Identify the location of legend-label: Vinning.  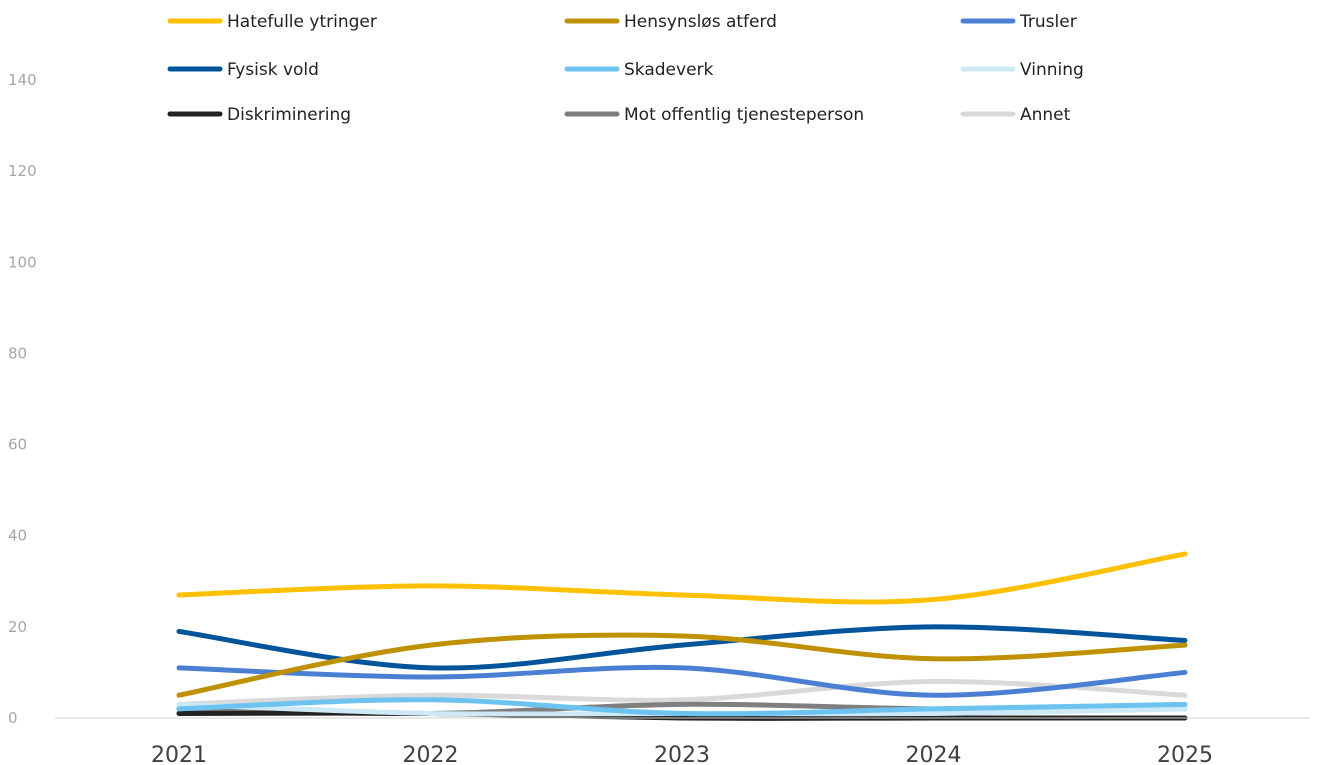
(1052, 70).